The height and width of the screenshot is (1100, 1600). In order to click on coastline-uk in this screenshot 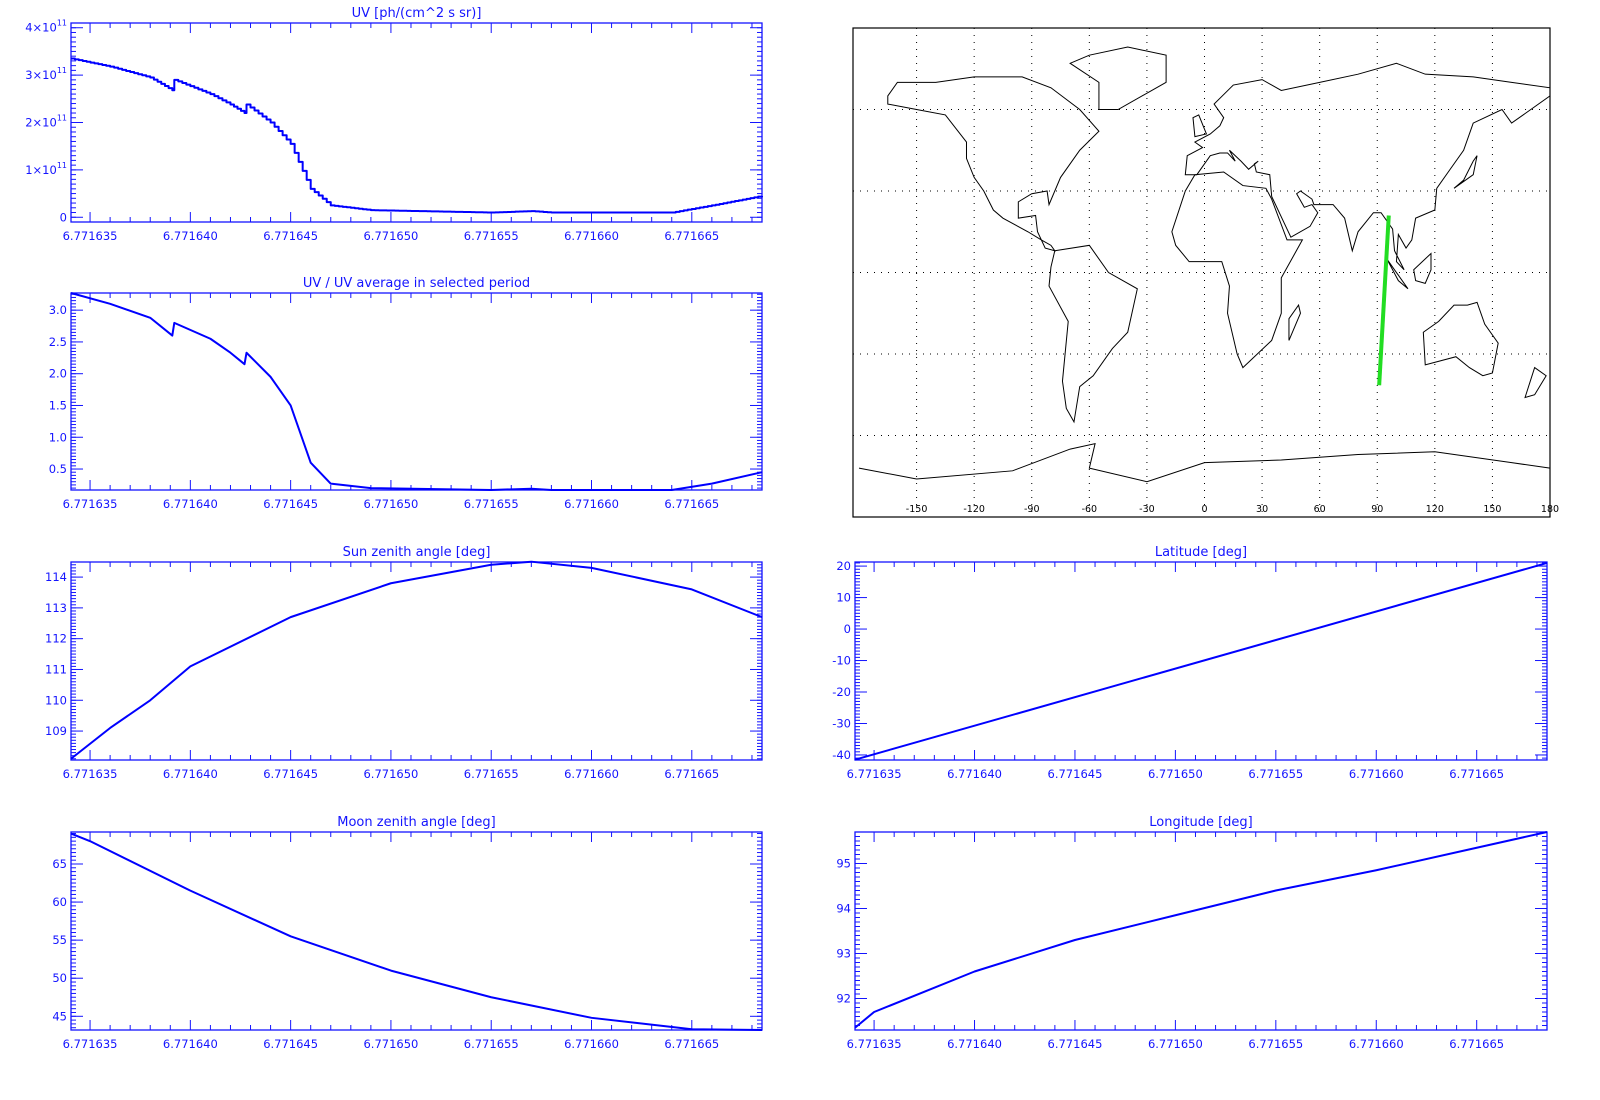, I will do `click(1200, 126)`.